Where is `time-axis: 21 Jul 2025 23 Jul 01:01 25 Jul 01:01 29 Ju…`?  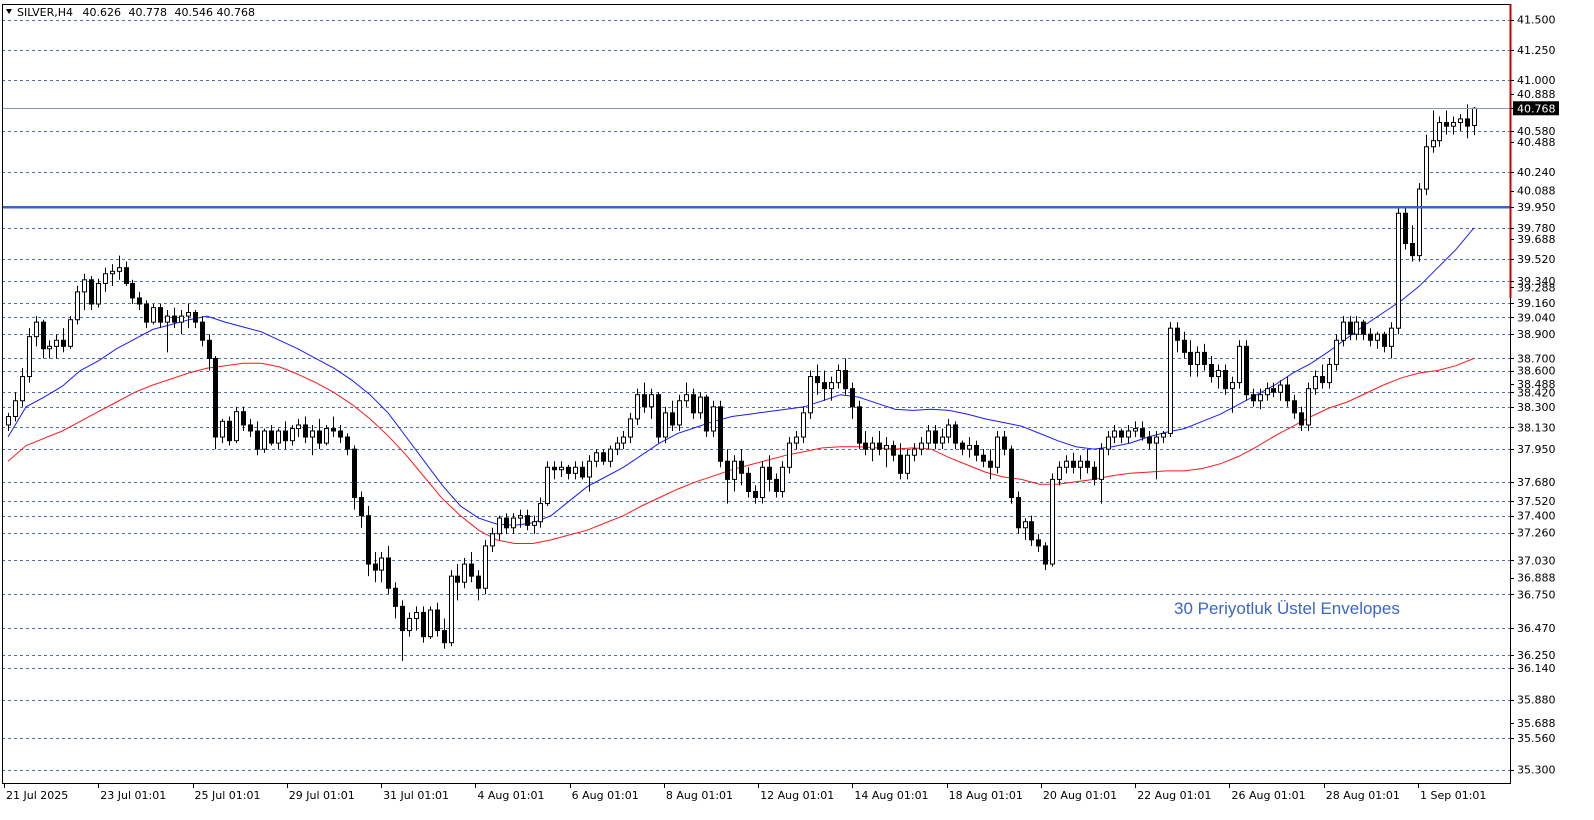
time-axis: 21 Jul 2025 23 Jul 01:01 25 Jul 01:01 29 Ju… is located at coordinates (745, 792).